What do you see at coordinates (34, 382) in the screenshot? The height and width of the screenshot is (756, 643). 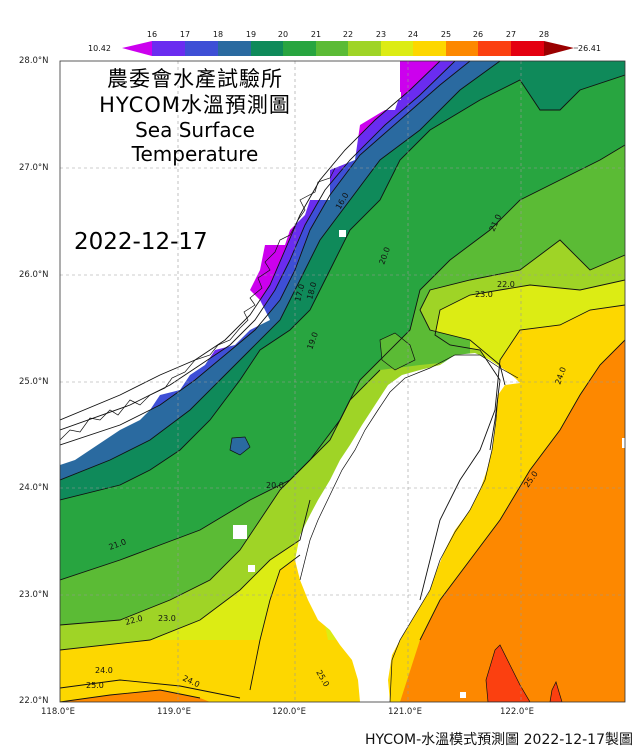 I see `lat-label: 25.0°N` at bounding box center [34, 382].